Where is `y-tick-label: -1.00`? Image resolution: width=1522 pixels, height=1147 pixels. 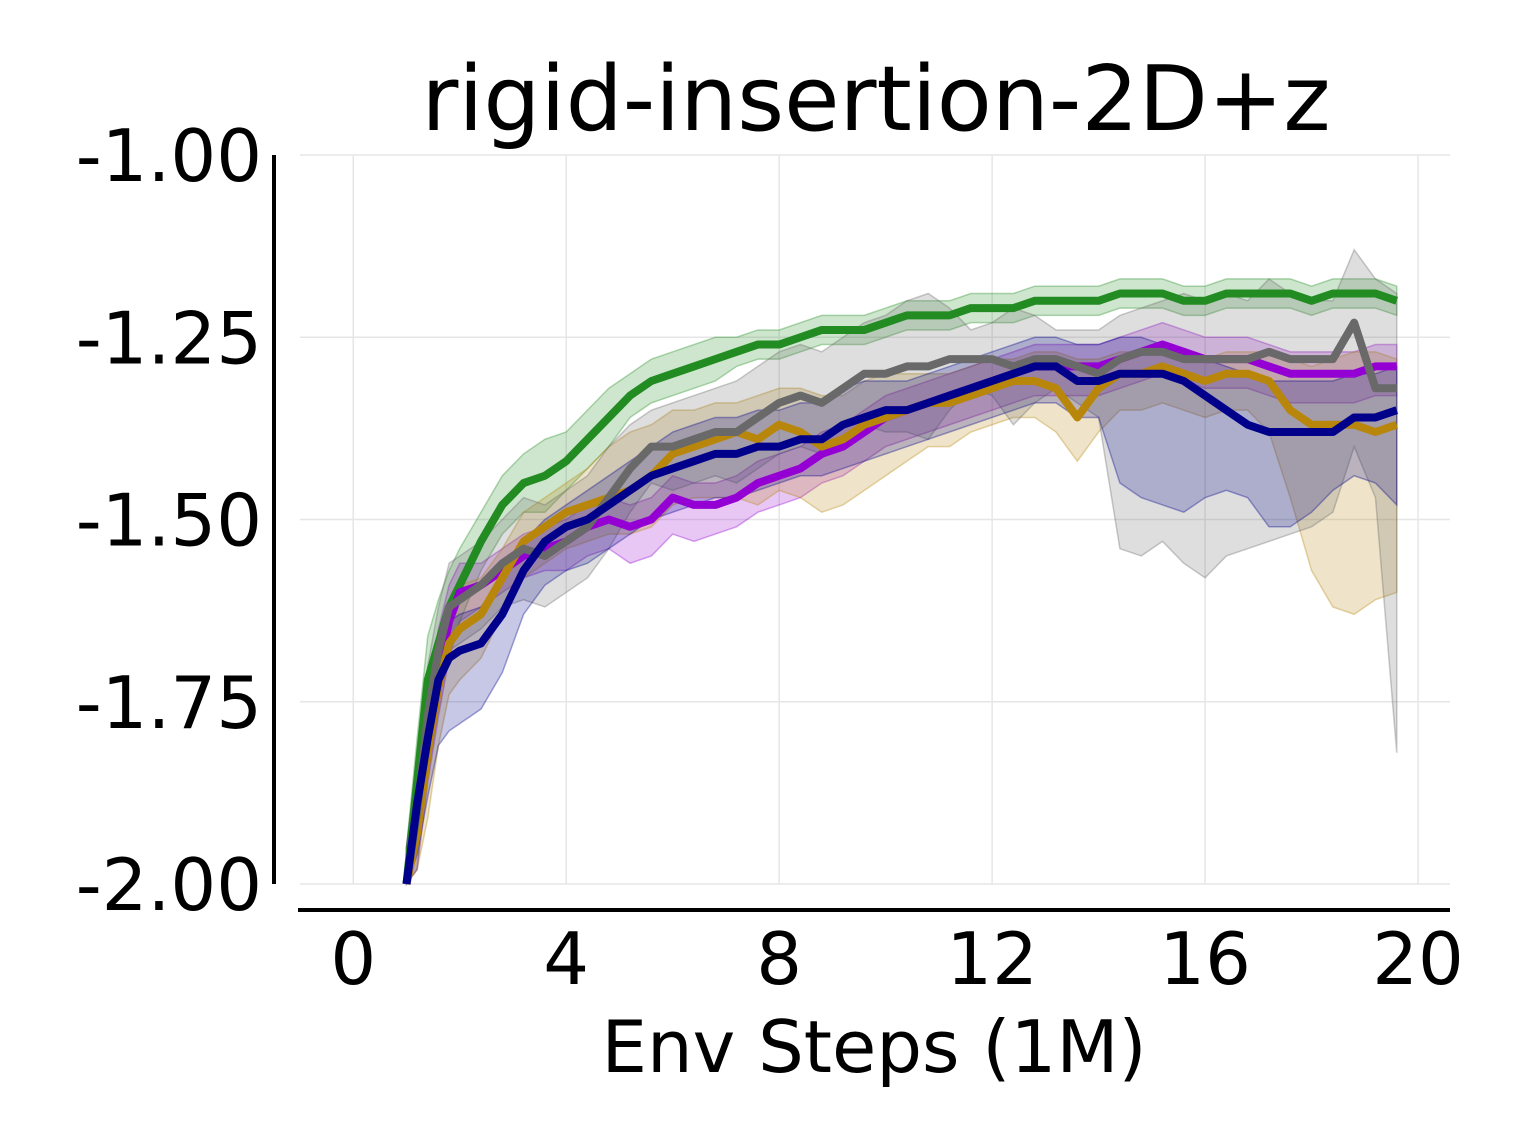 y-tick-label: -1.00 is located at coordinates (169, 156).